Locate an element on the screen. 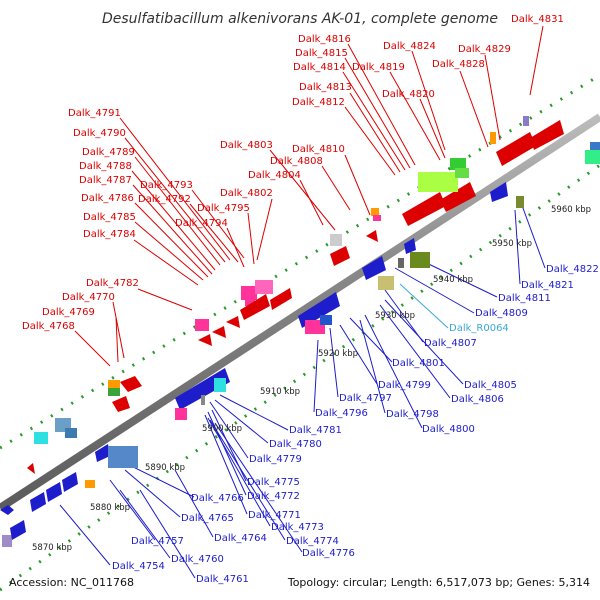  gene-label: Dalk_4792 is located at coordinates (164, 199).